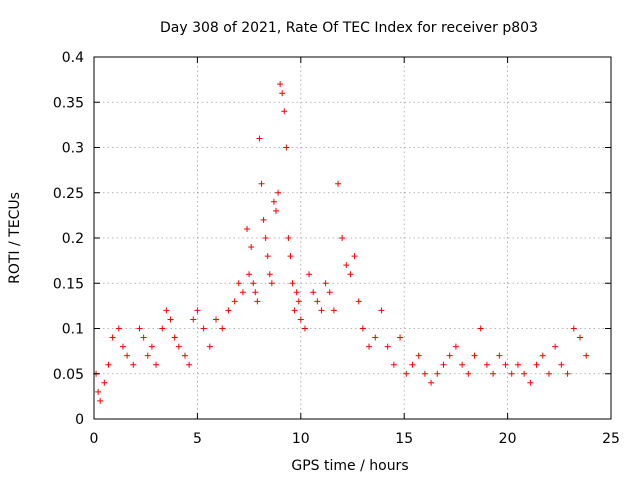 Image resolution: width=640 pixels, height=480 pixels. Describe the element at coordinates (68, 103) in the screenshot. I see `y-tick-label: 0.35` at that location.